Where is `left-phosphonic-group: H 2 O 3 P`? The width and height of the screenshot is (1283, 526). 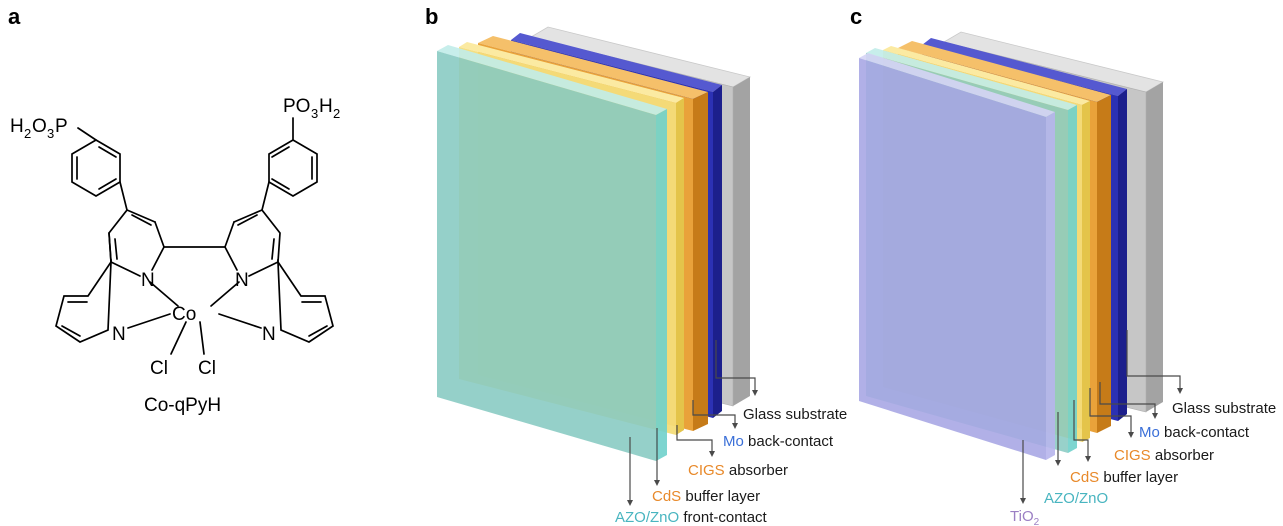 left-phosphonic-group: H 2 O 3 P is located at coordinates (39, 128).